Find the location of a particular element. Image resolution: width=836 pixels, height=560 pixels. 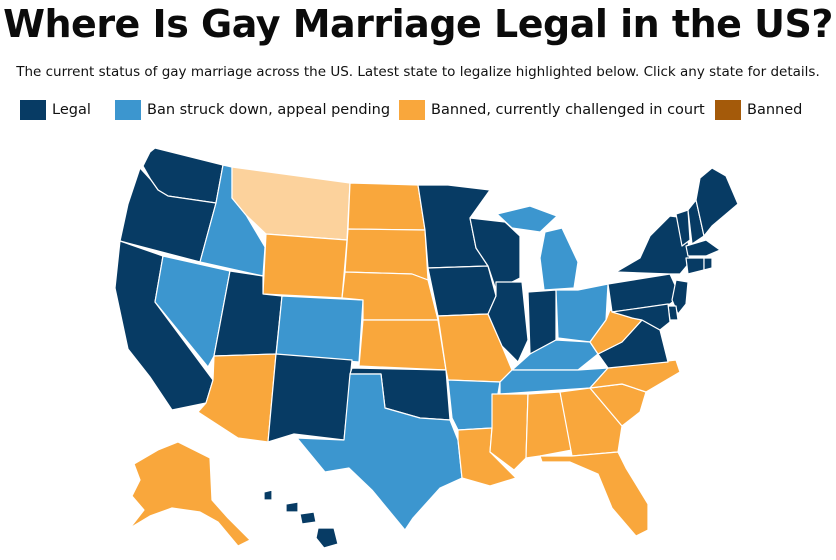

state-michigan is located at coordinates (537, 248).